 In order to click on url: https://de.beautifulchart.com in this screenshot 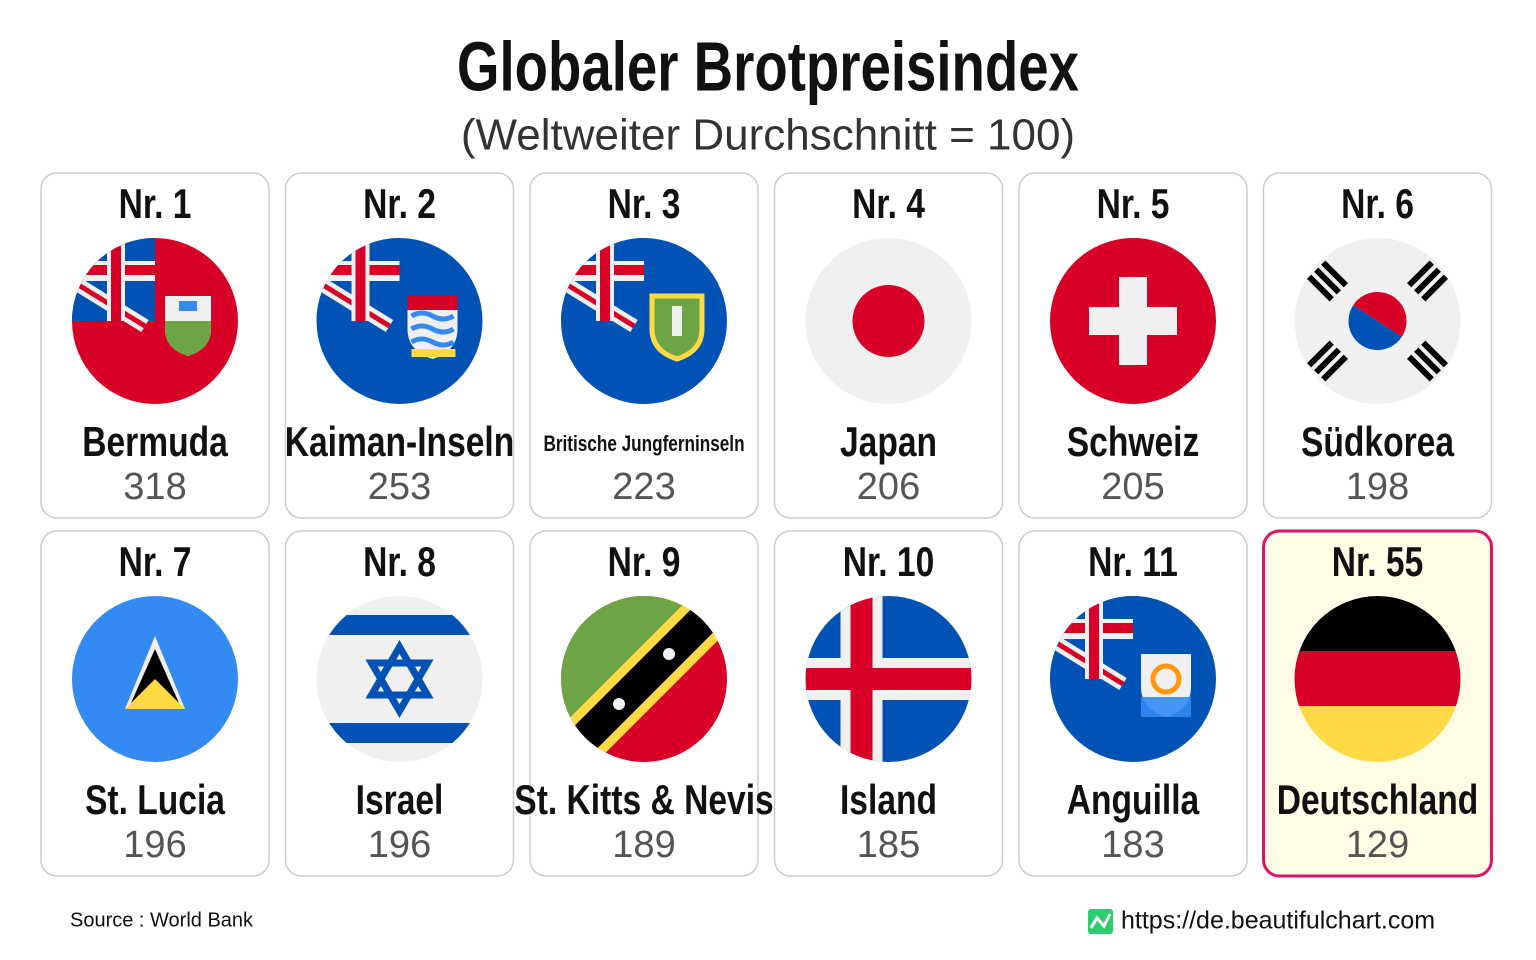, I will do `click(1278, 921)`.